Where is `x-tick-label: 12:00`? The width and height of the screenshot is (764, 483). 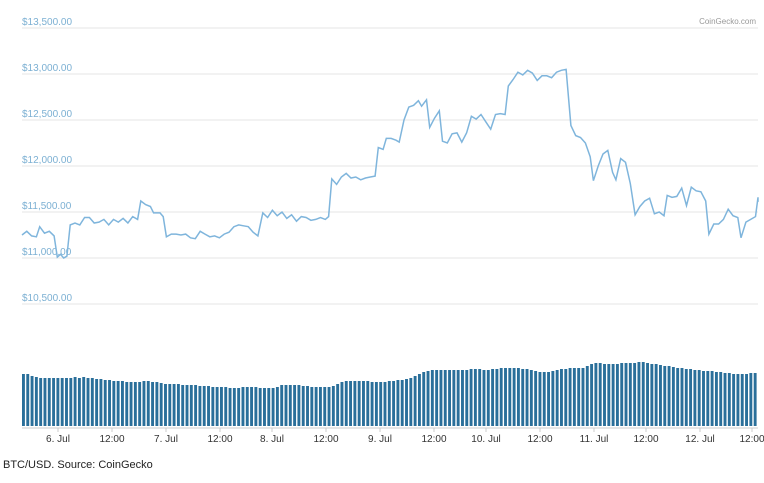 x-tick-label: 12:00 is located at coordinates (111, 439).